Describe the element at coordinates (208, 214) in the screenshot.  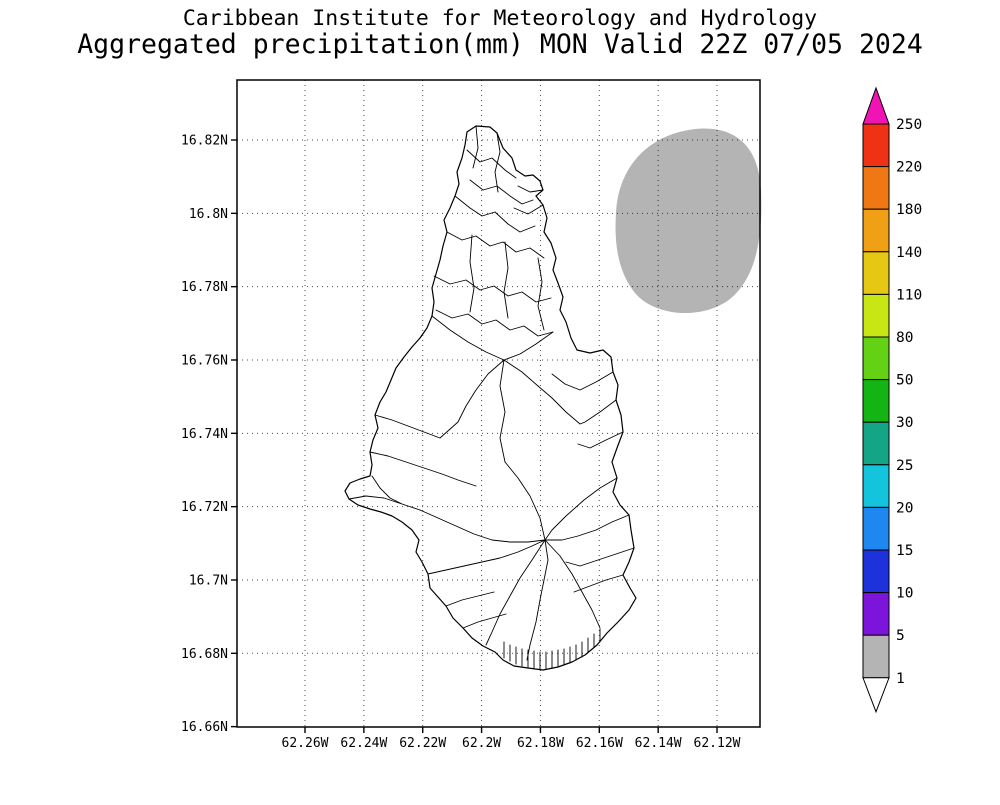
I see `lat-label: 16.8N` at that location.